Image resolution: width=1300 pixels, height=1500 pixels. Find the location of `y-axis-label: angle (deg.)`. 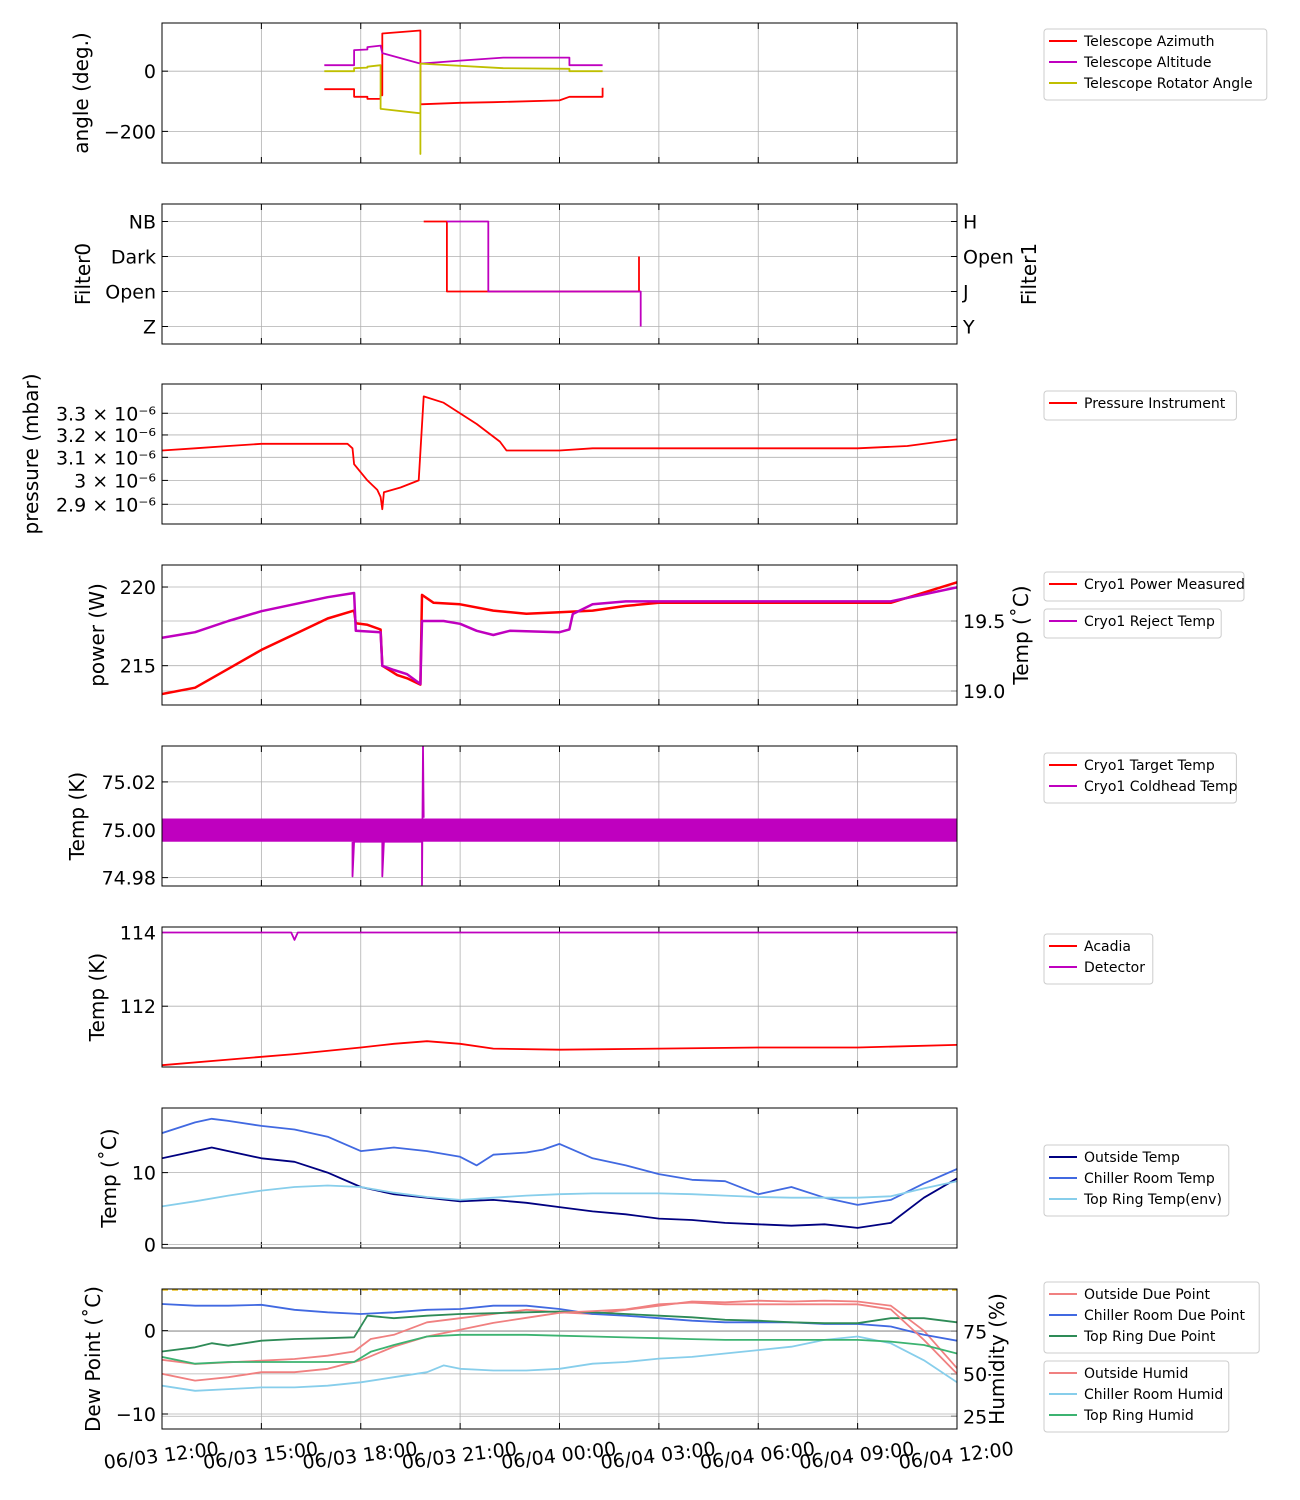

y-axis-label: angle (deg.) is located at coordinates (81, 93).